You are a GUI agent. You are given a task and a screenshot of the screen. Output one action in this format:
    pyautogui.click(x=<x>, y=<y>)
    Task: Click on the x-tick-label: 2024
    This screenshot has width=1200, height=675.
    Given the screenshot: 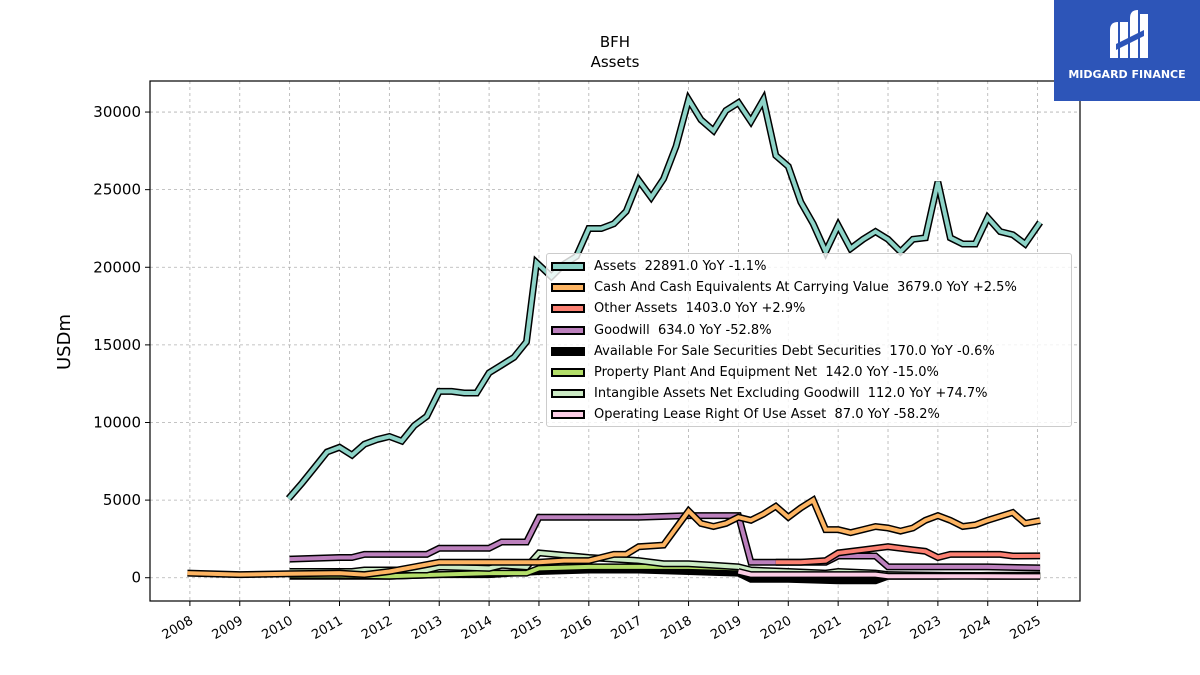 What is the action you would take?
    pyautogui.click(x=976, y=628)
    